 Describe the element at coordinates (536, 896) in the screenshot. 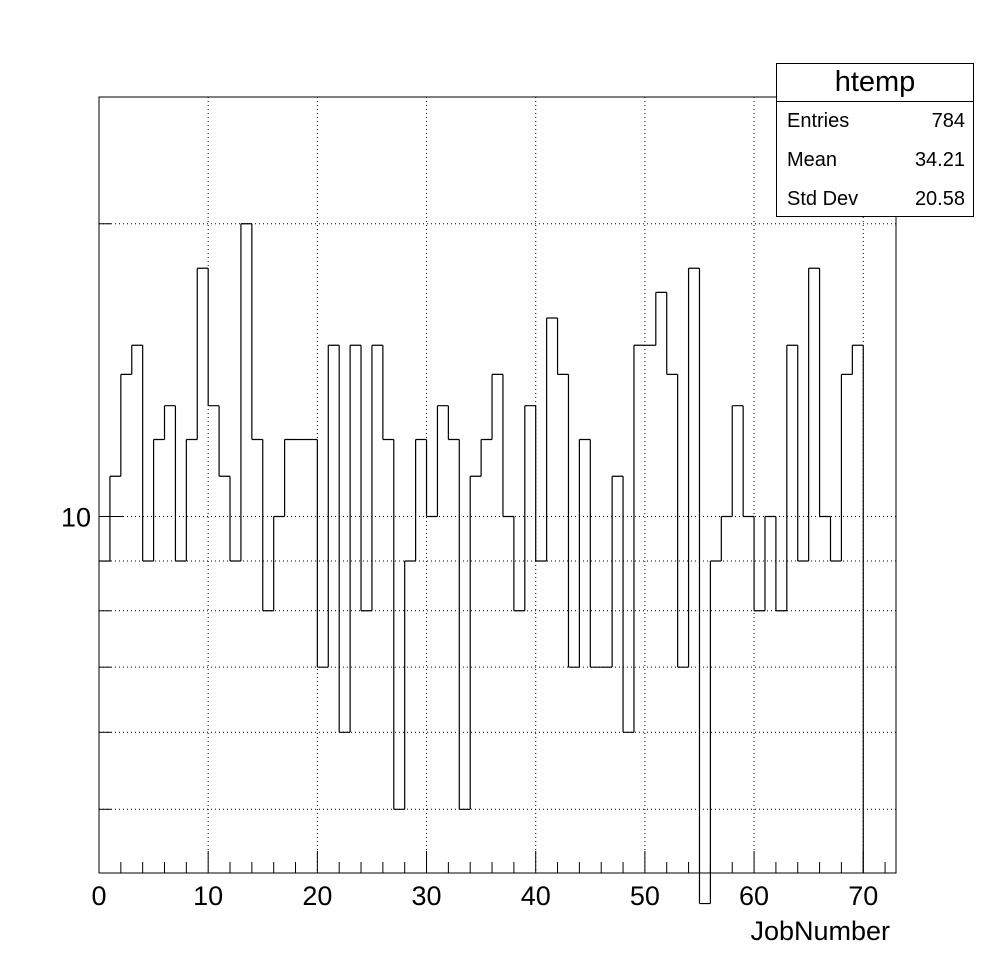

I see `x-tick-label: 40` at that location.